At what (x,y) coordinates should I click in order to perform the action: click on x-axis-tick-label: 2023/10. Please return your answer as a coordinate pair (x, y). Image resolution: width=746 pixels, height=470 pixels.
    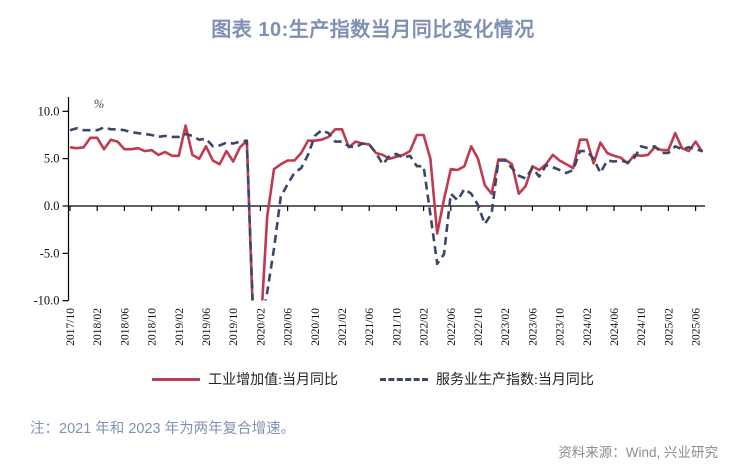
    Looking at the image, I should click on (561, 327).